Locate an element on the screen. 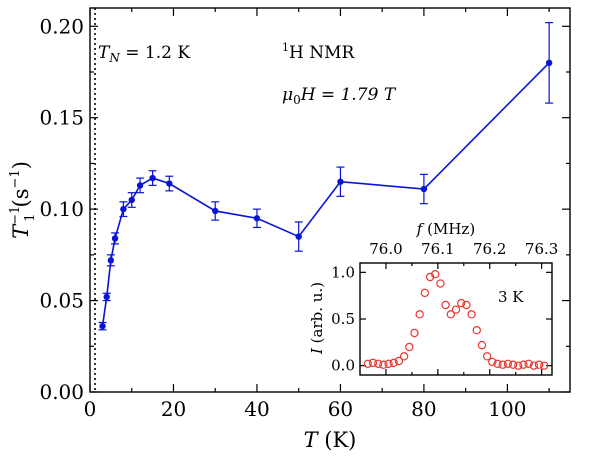 Image resolution: width=598 pixels, height=460 pixels. inset-y-tick-label: 1.0 is located at coordinates (343, 272).